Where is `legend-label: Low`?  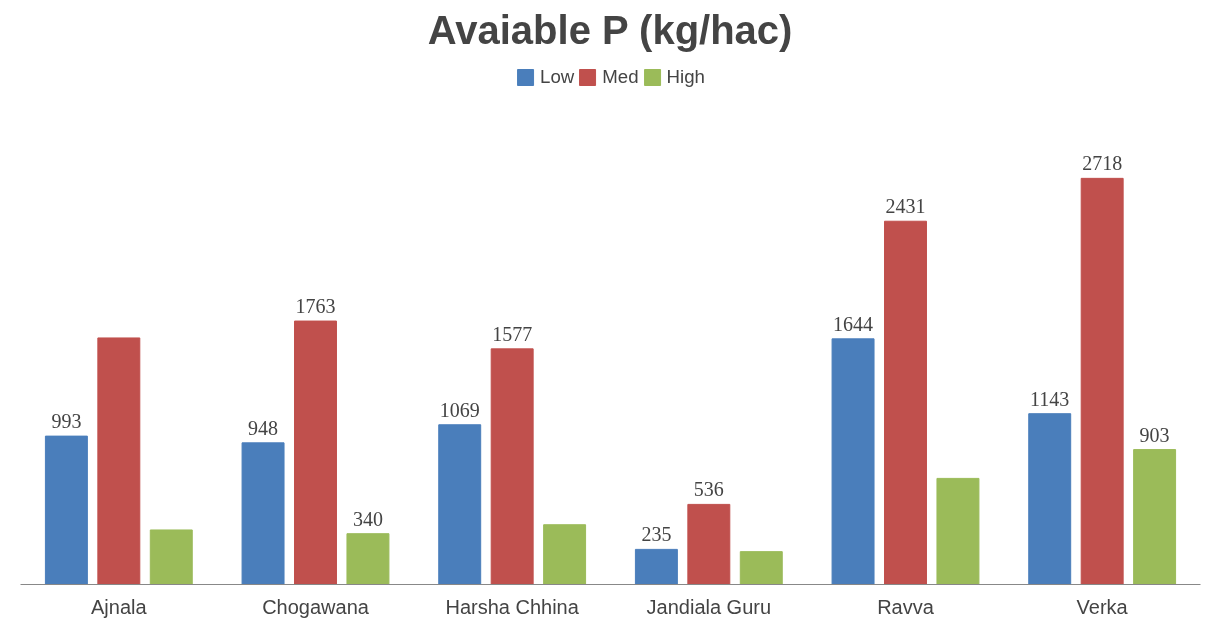 legend-label: Low is located at coordinates (557, 77).